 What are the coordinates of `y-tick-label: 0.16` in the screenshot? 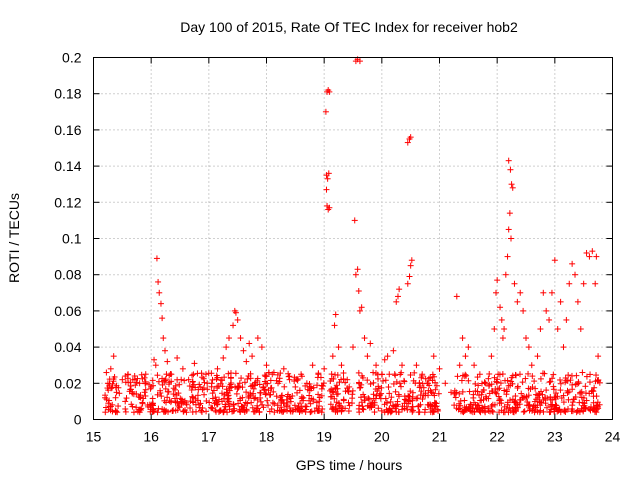 It's located at (67, 130).